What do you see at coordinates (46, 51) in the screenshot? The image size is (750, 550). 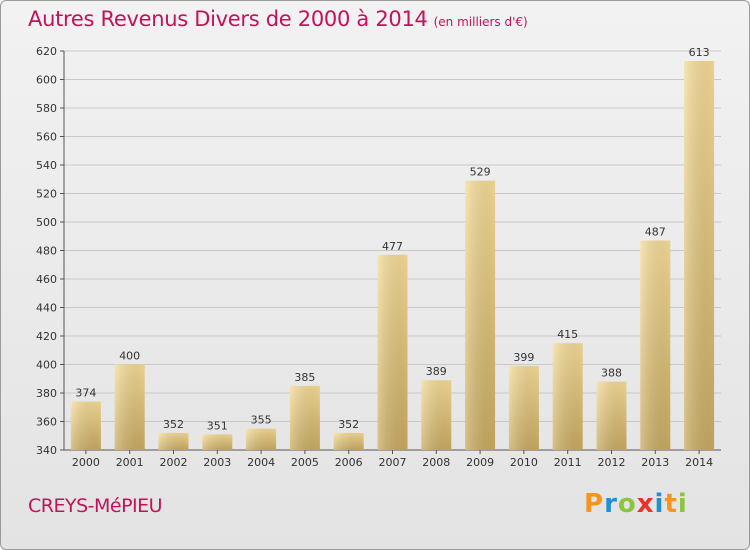 I see `y-tick-label: 620` at bounding box center [46, 51].